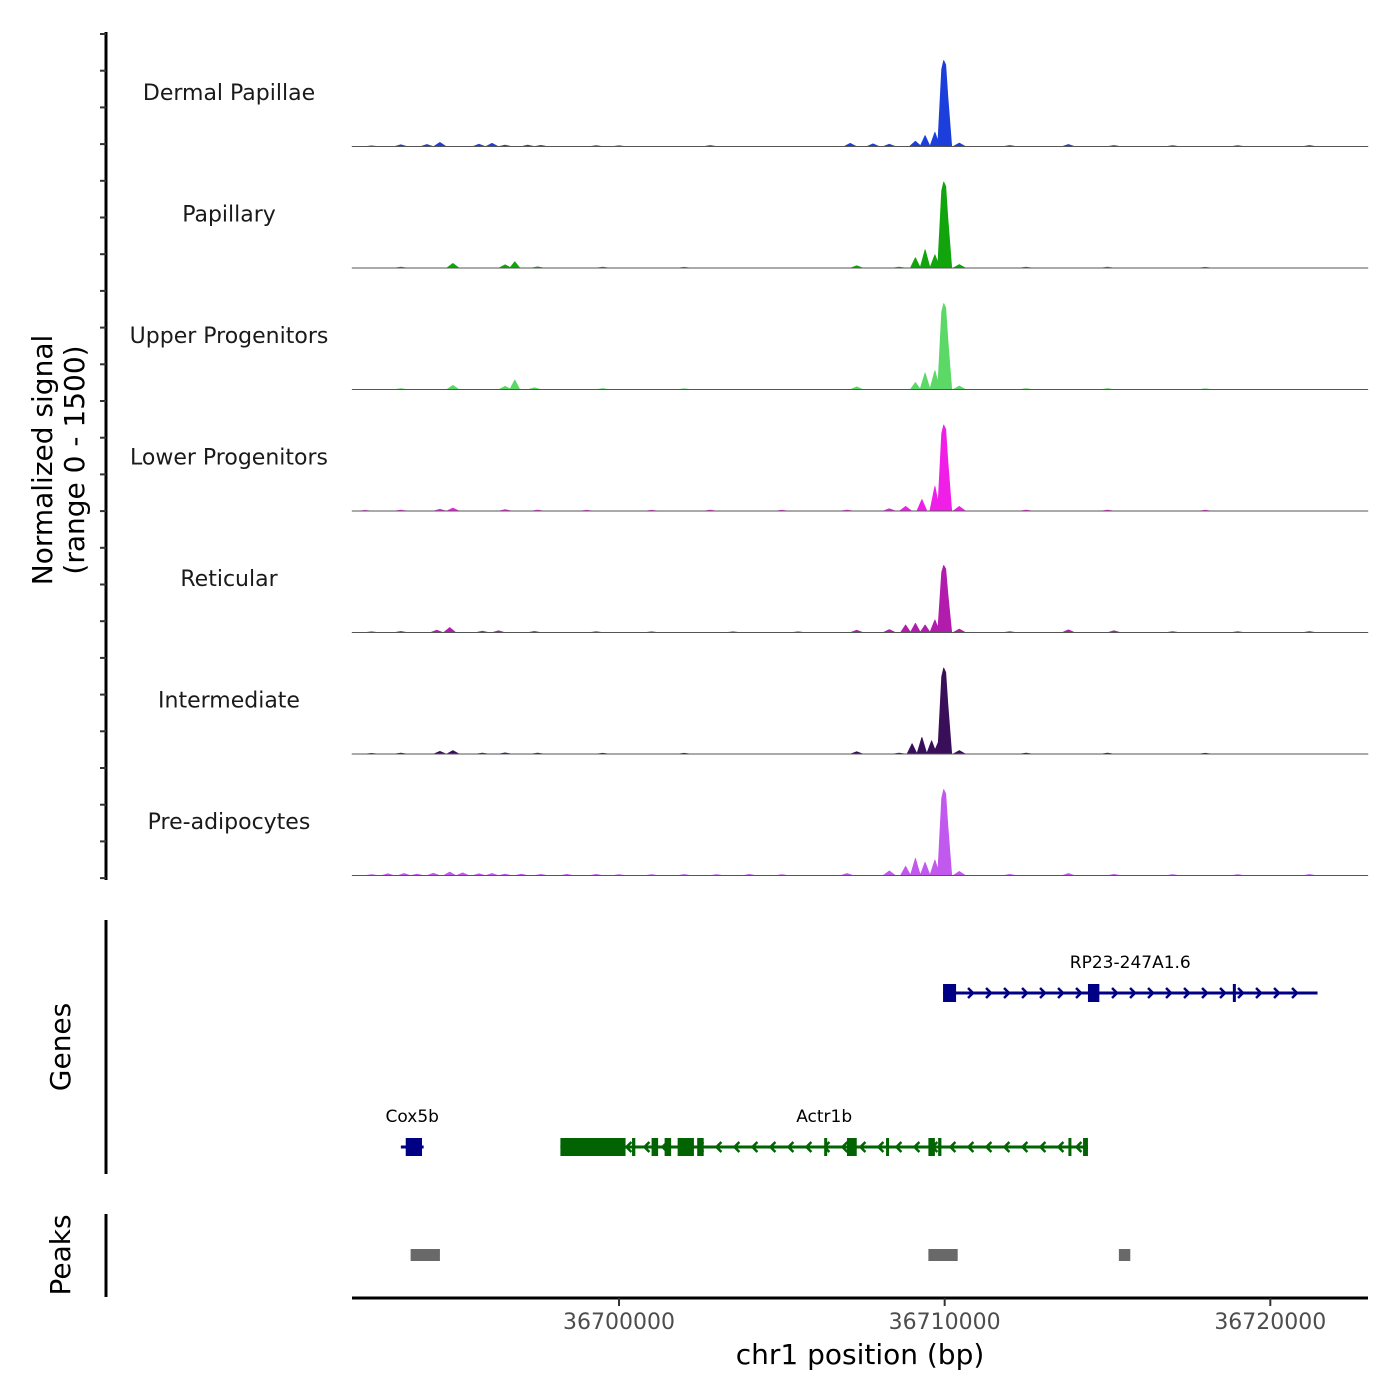 This screenshot has width=1400, height=1400. Describe the element at coordinates (824, 1117) in the screenshot. I see `gene-label: Actr1b` at that location.